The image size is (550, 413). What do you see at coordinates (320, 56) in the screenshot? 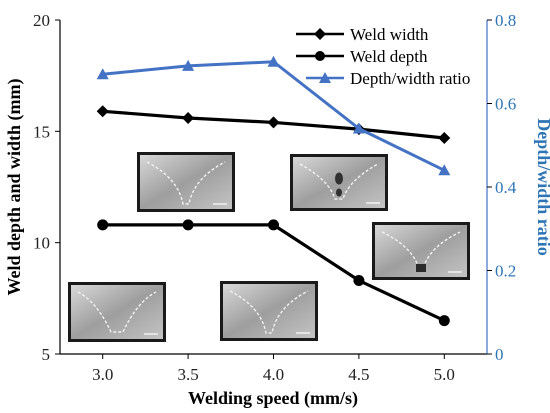
I see `legend-marker-weld-depth` at bounding box center [320, 56].